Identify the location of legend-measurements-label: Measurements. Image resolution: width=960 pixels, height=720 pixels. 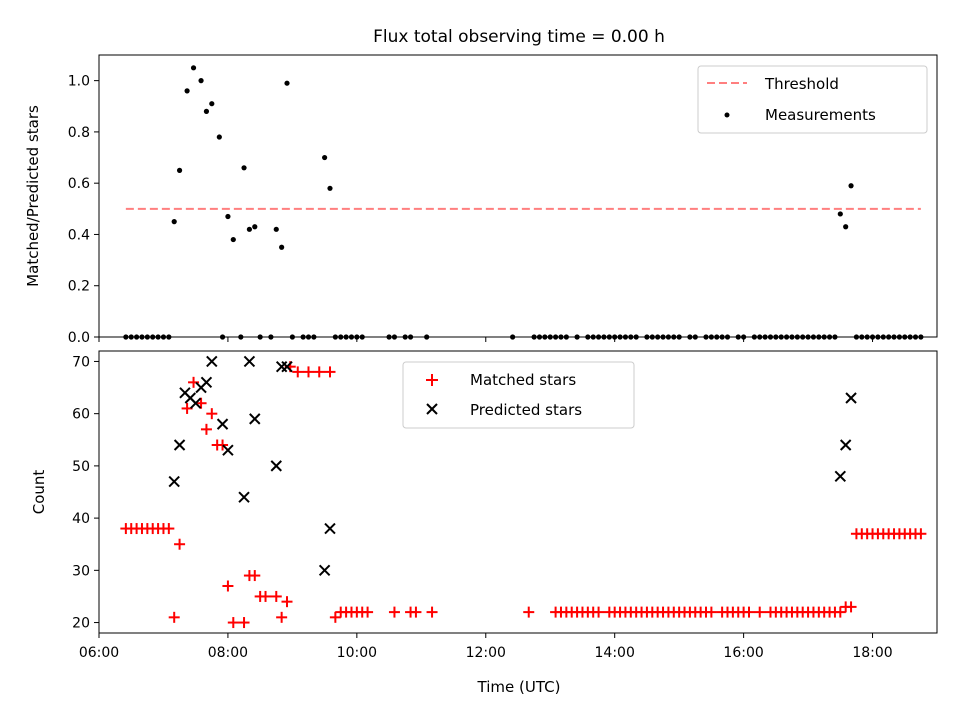
(820, 115).